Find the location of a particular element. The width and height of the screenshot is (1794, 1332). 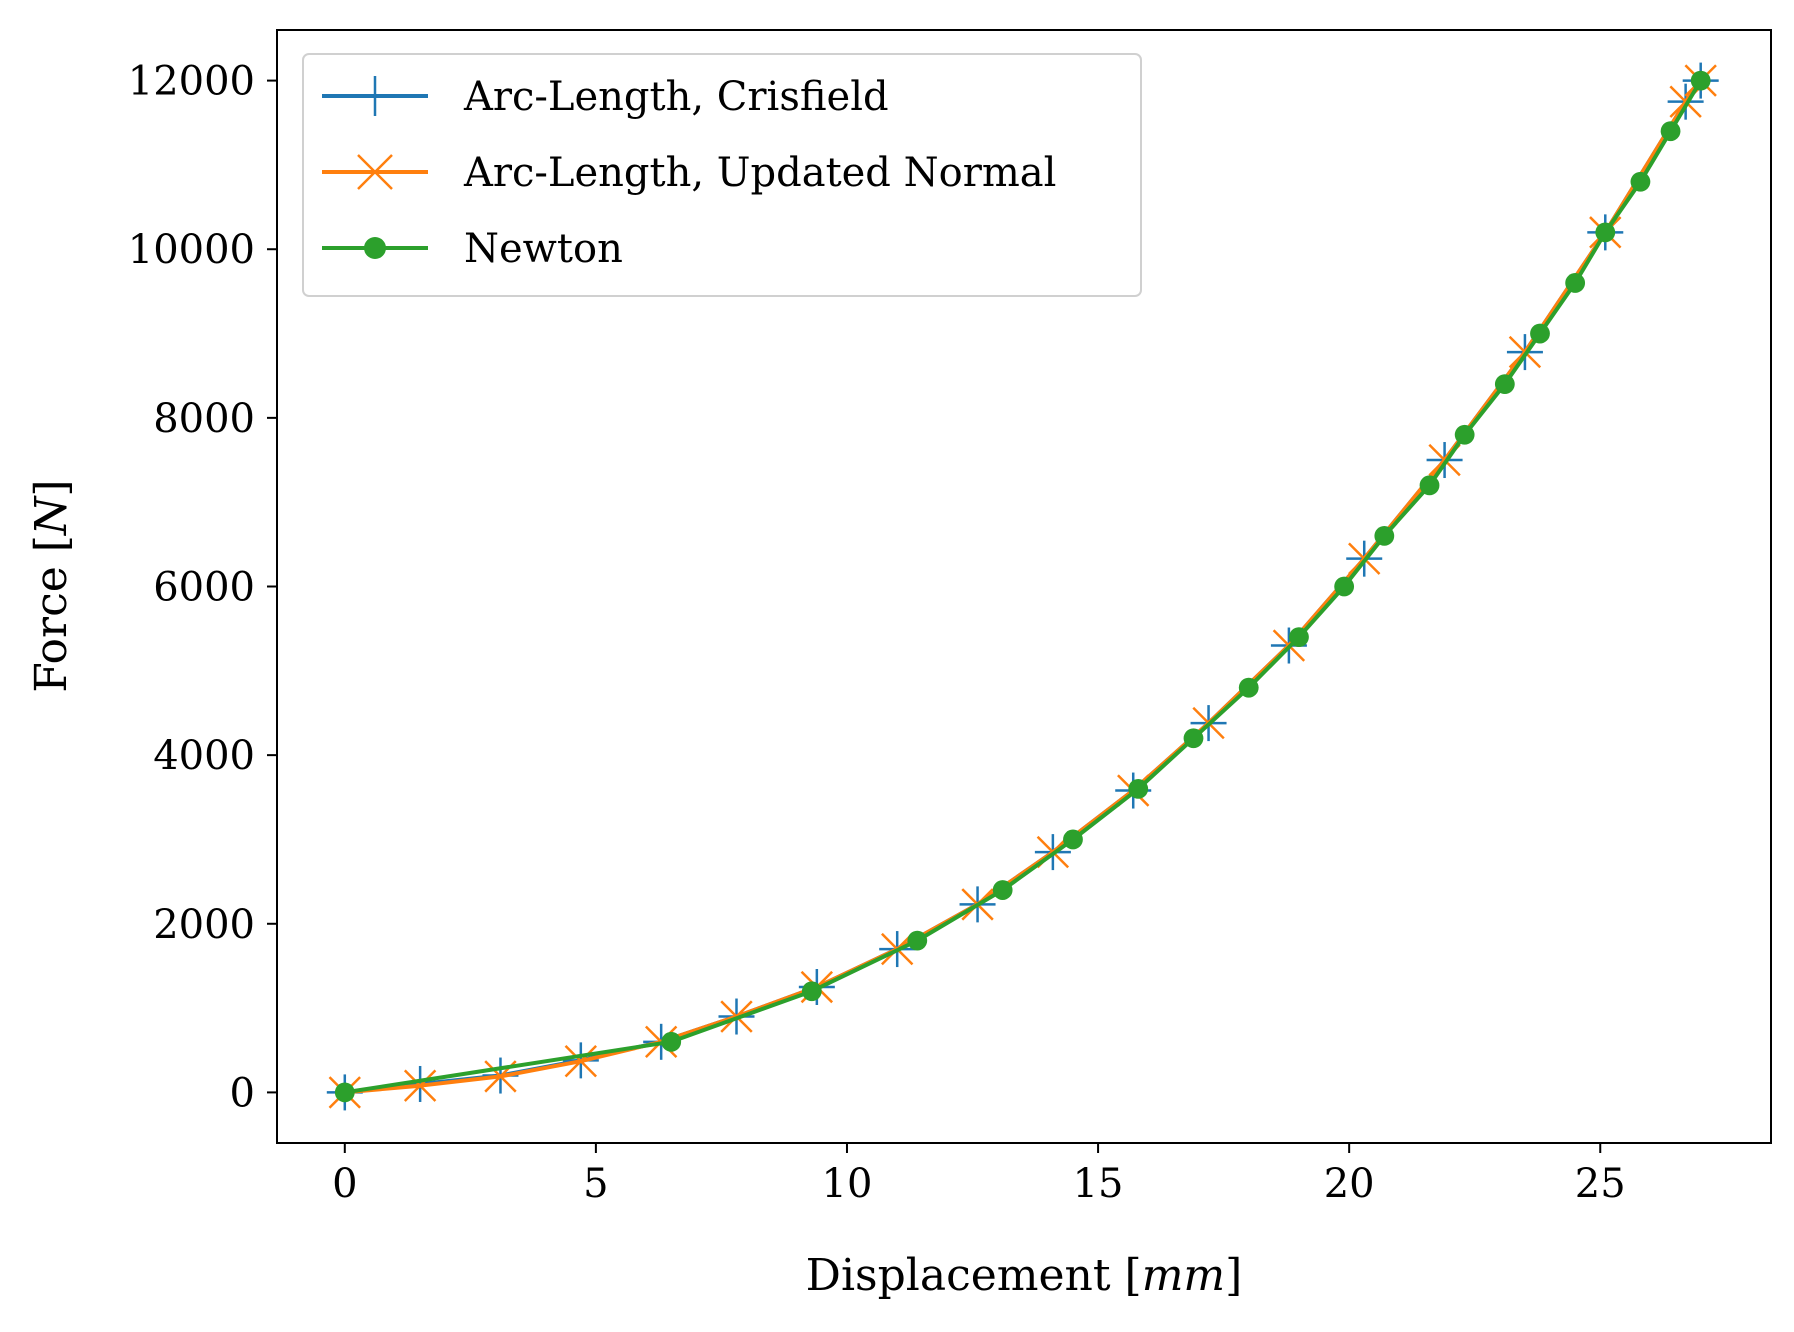

legend-item: Newton is located at coordinates (472, 249).